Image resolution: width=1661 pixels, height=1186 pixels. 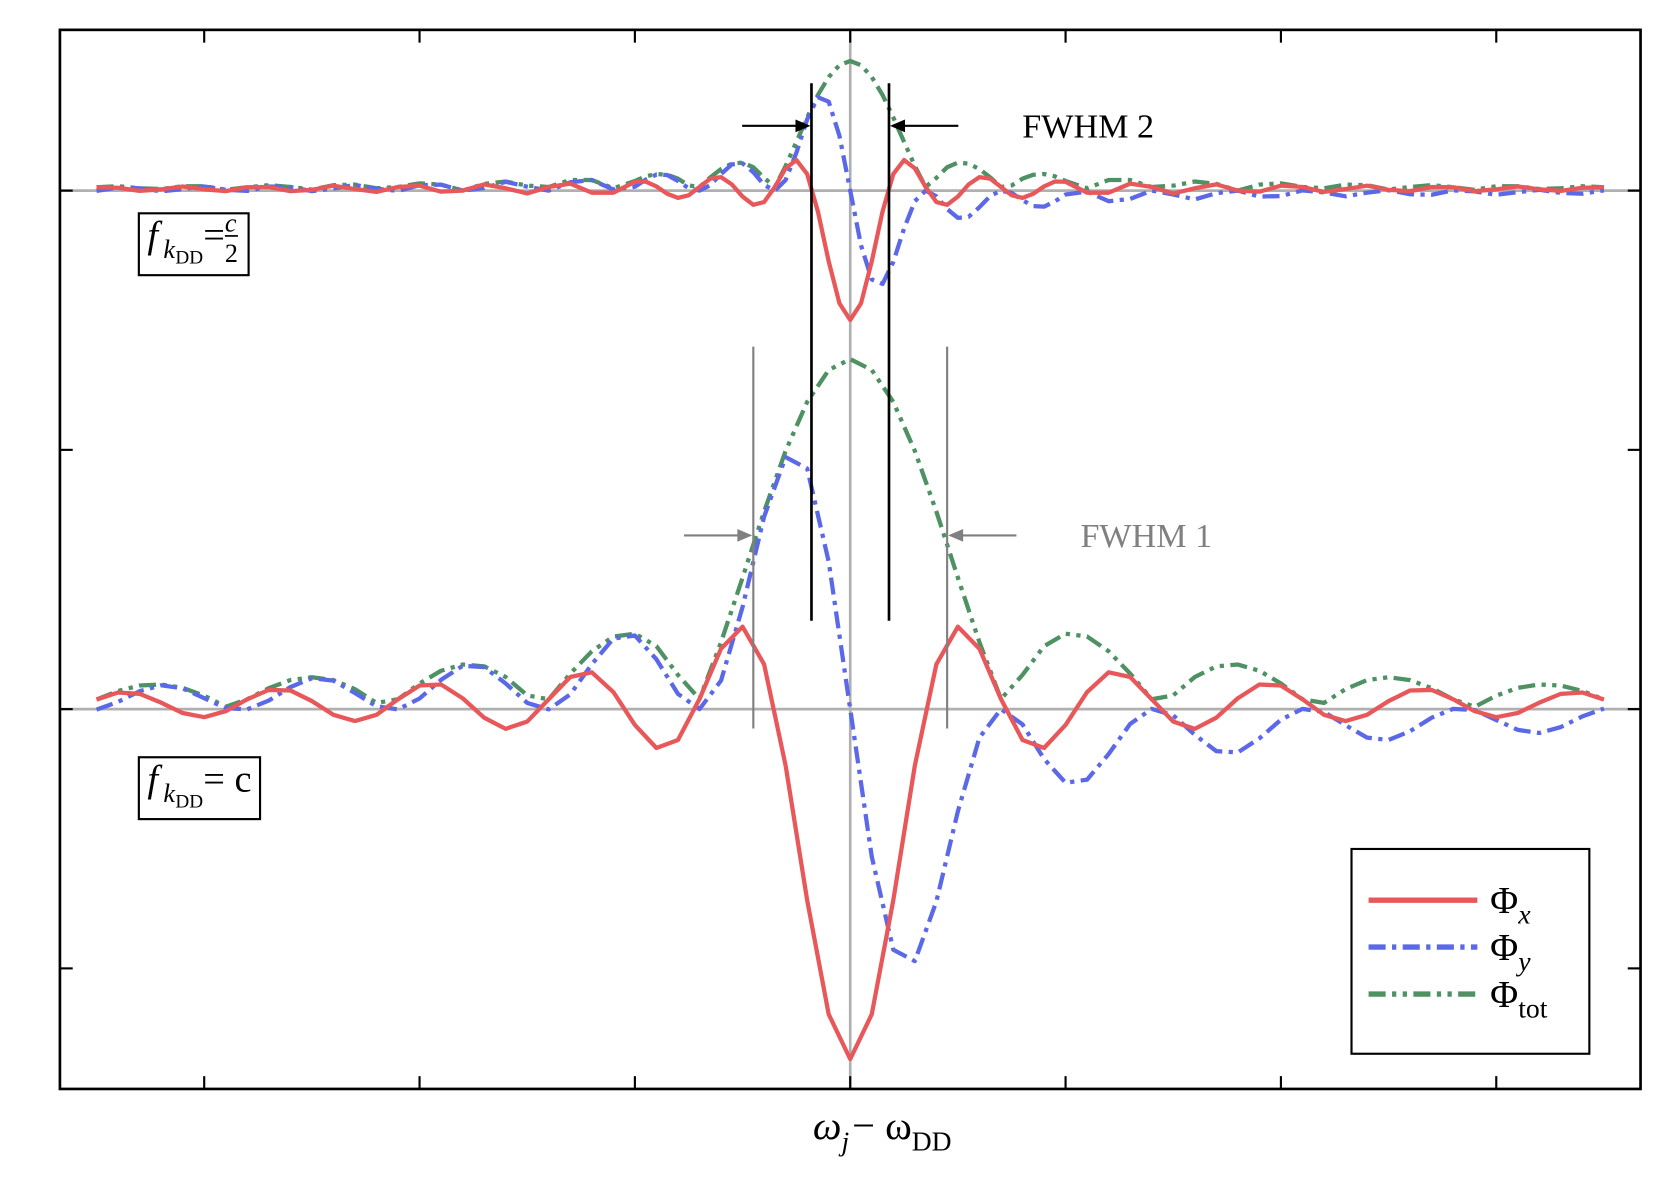 I want to click on label-part: j, so click(x=843, y=1140).